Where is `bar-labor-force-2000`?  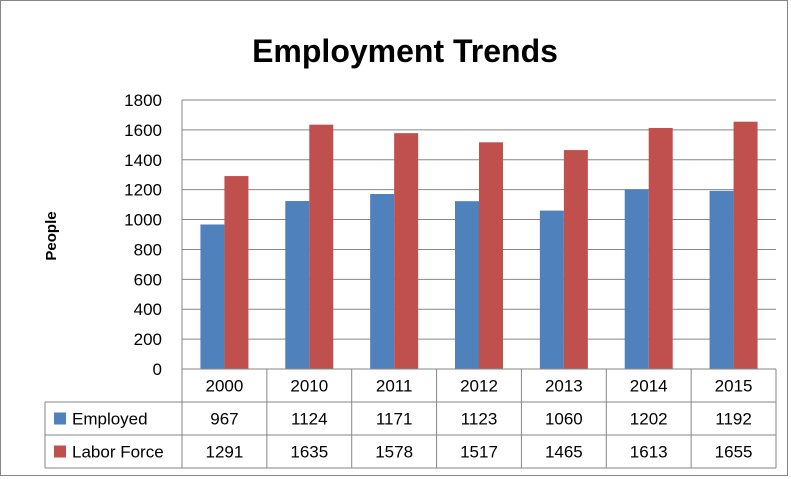 bar-labor-force-2000 is located at coordinates (236, 272).